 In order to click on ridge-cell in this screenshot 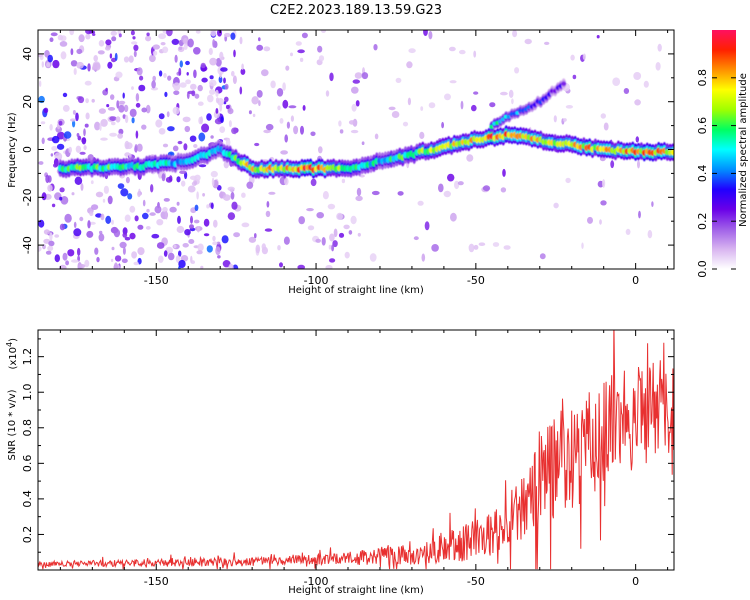, I will do `click(564, 83)`.